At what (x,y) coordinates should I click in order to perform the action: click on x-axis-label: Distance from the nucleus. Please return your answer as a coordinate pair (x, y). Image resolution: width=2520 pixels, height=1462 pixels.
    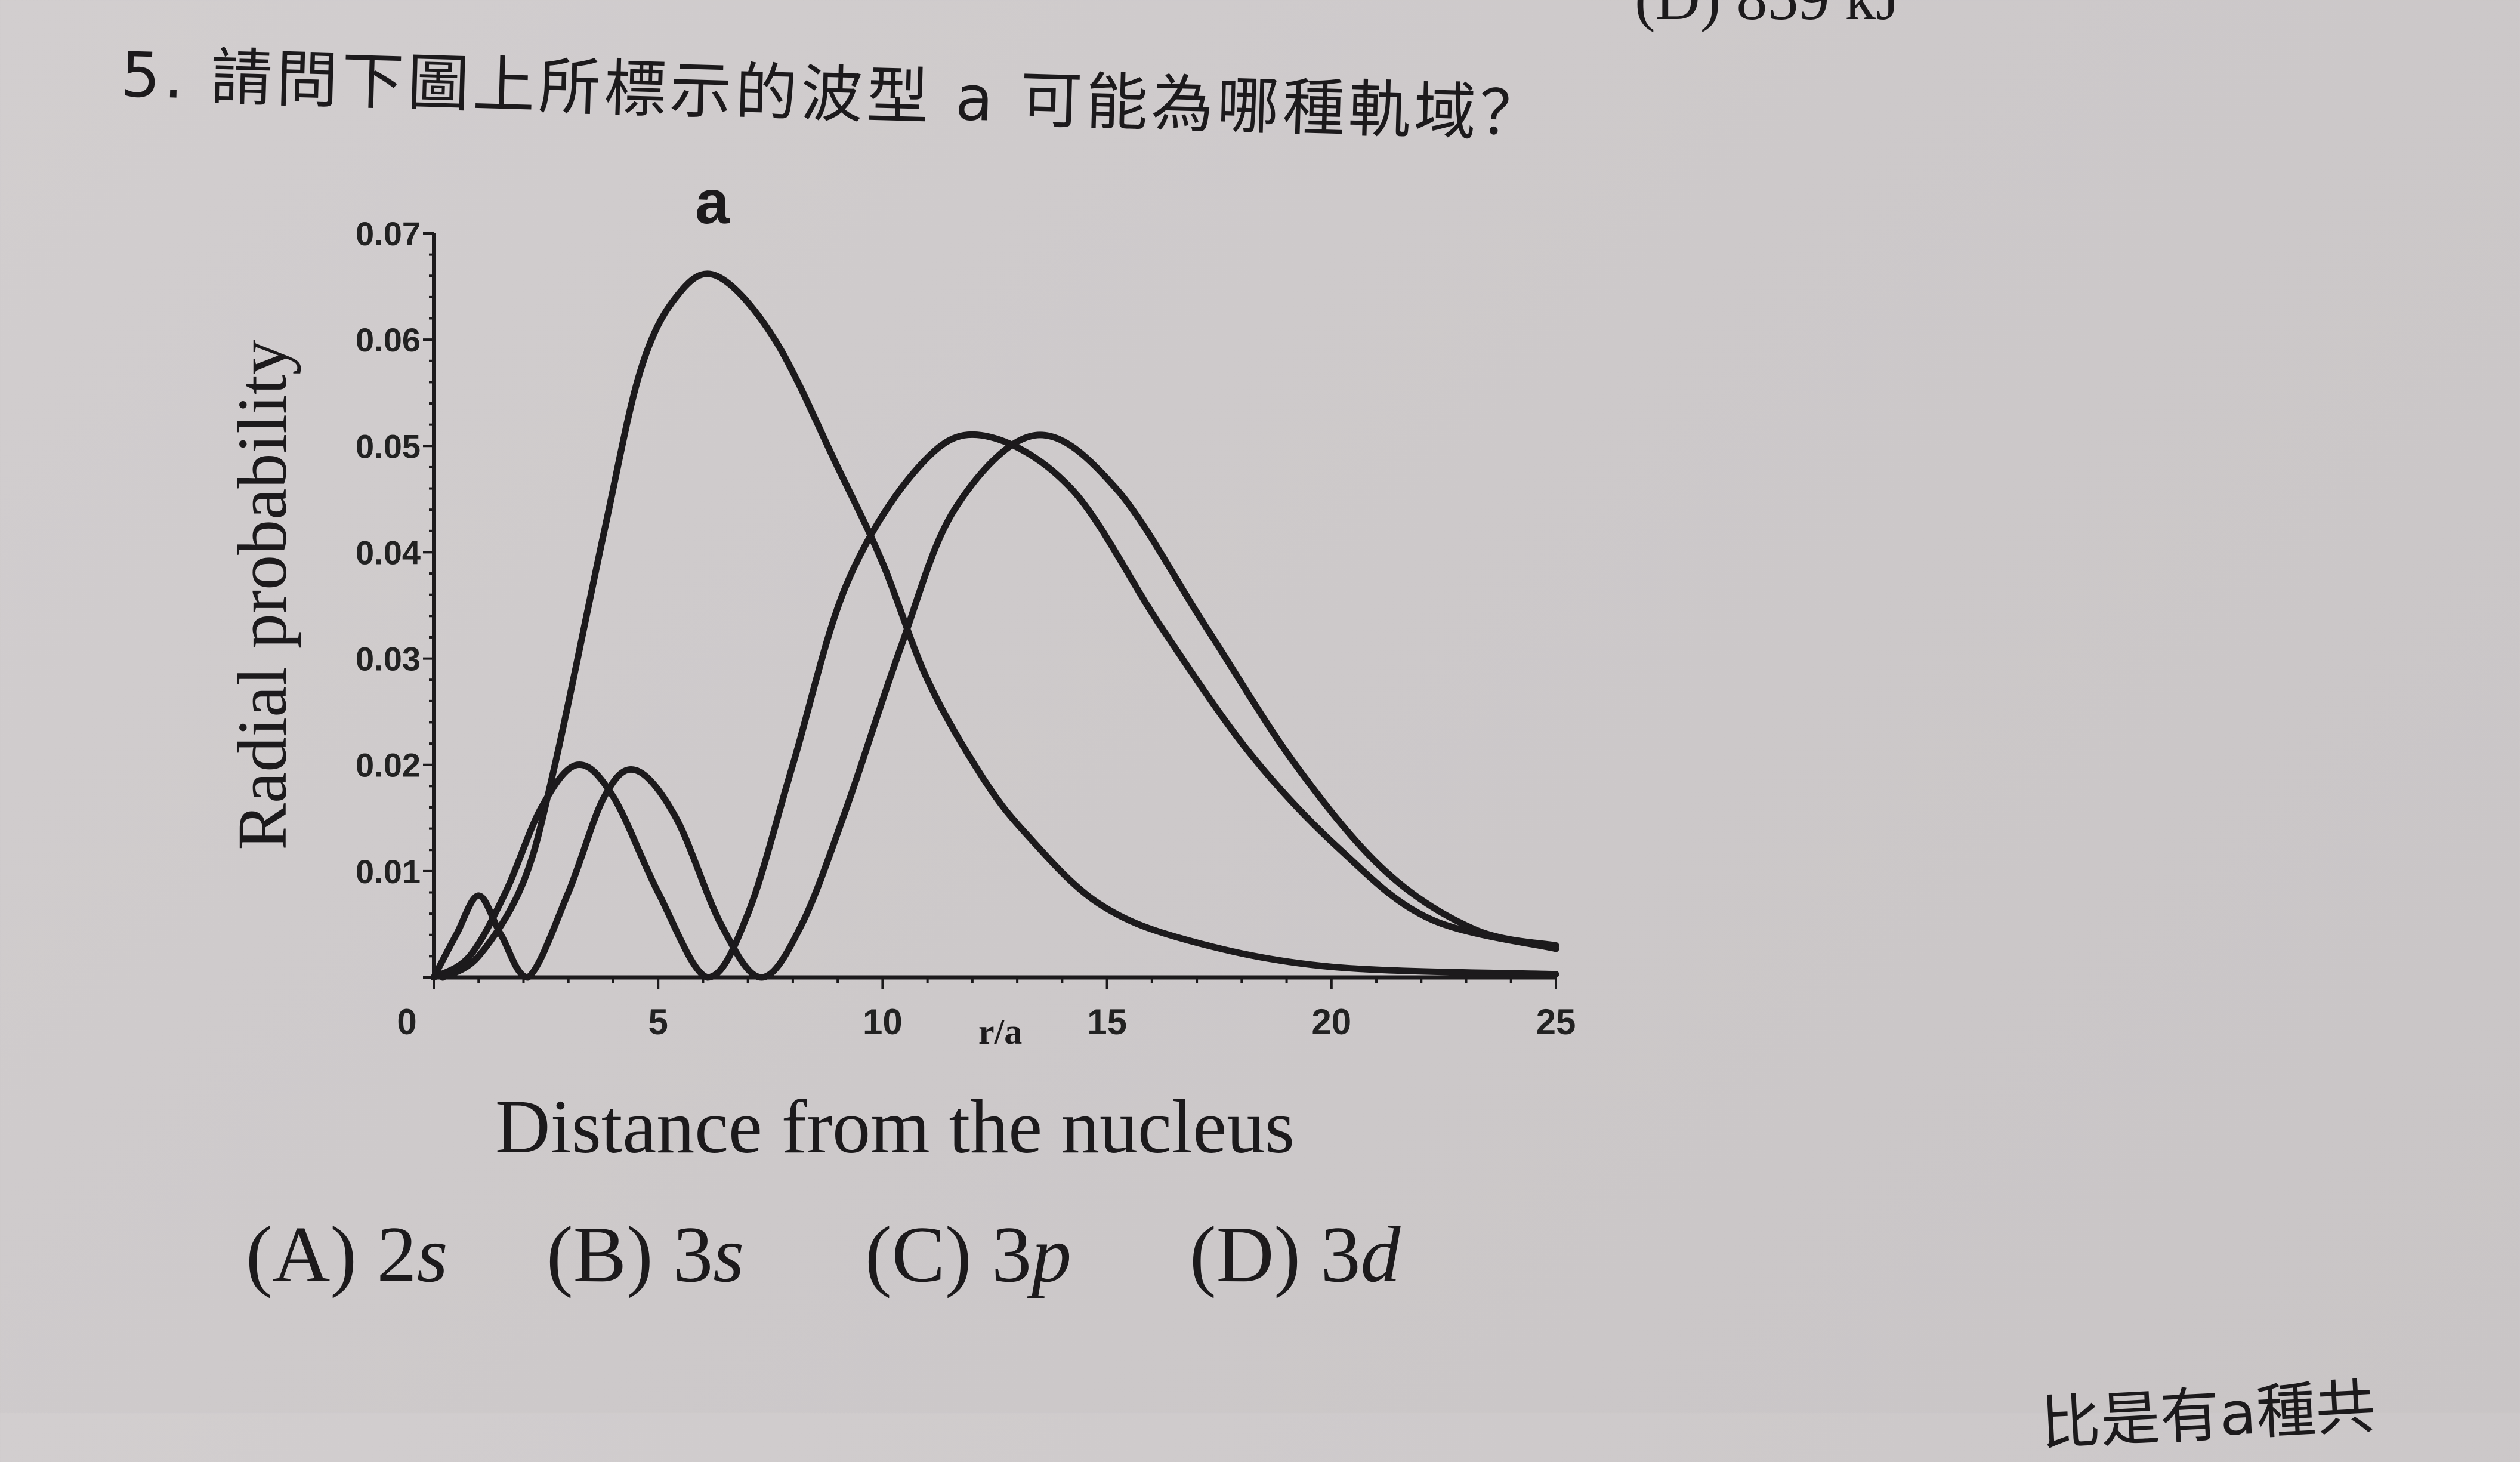
    Looking at the image, I should click on (895, 1126).